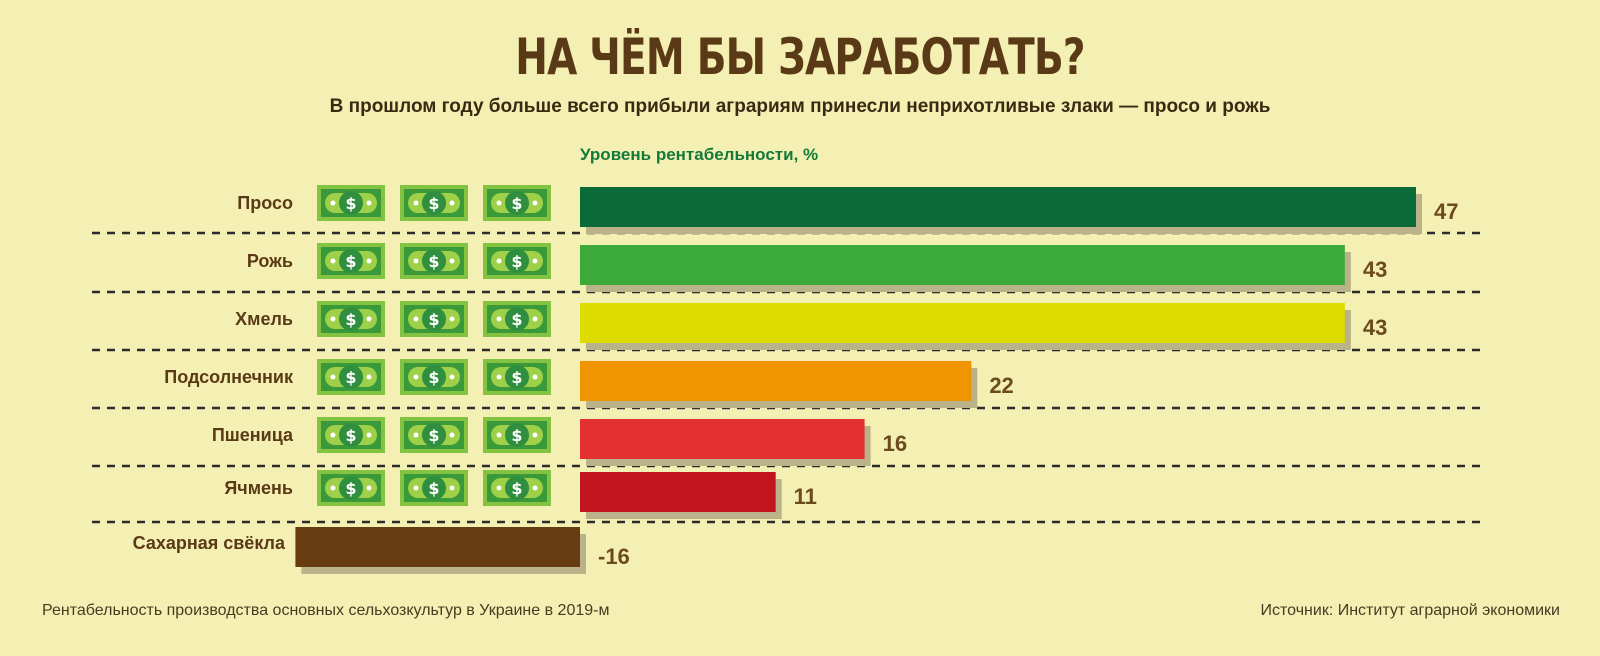 This screenshot has width=1600, height=656. Describe the element at coordinates (270, 261) in the screenshot. I see `category-label: Рожь` at that location.